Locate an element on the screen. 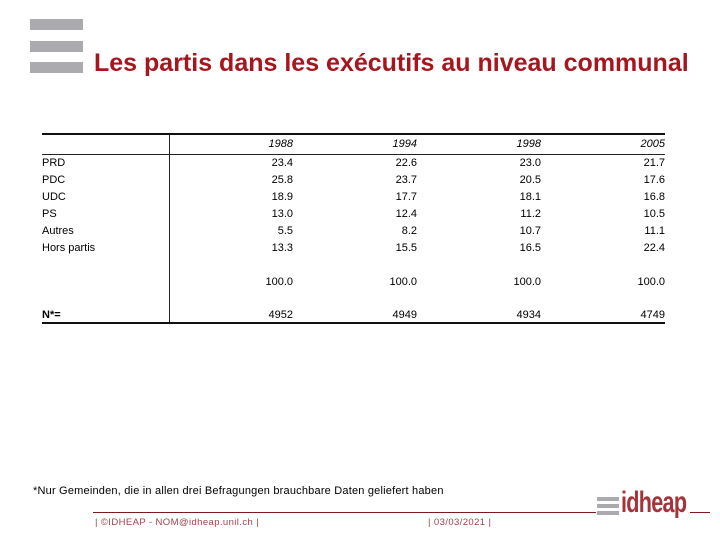 This screenshot has height=540, width=720. cell-value: 23.0 is located at coordinates (530, 162).